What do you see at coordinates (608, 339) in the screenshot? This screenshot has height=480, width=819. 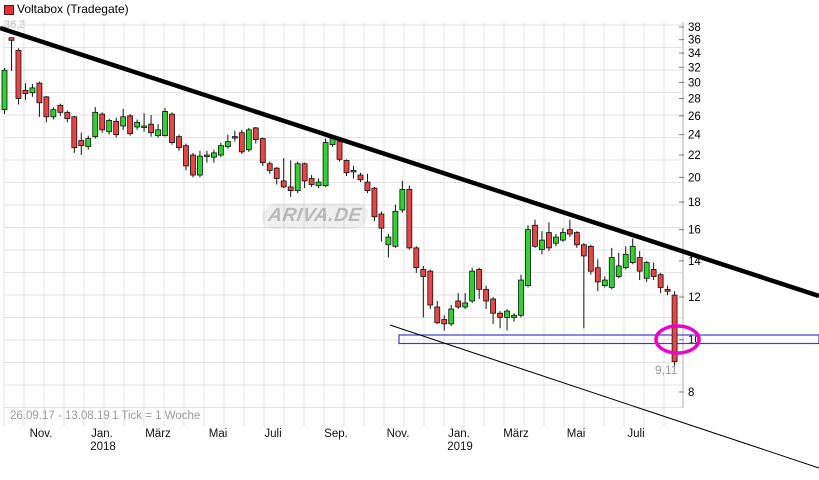 I see `support-range-box` at bounding box center [608, 339].